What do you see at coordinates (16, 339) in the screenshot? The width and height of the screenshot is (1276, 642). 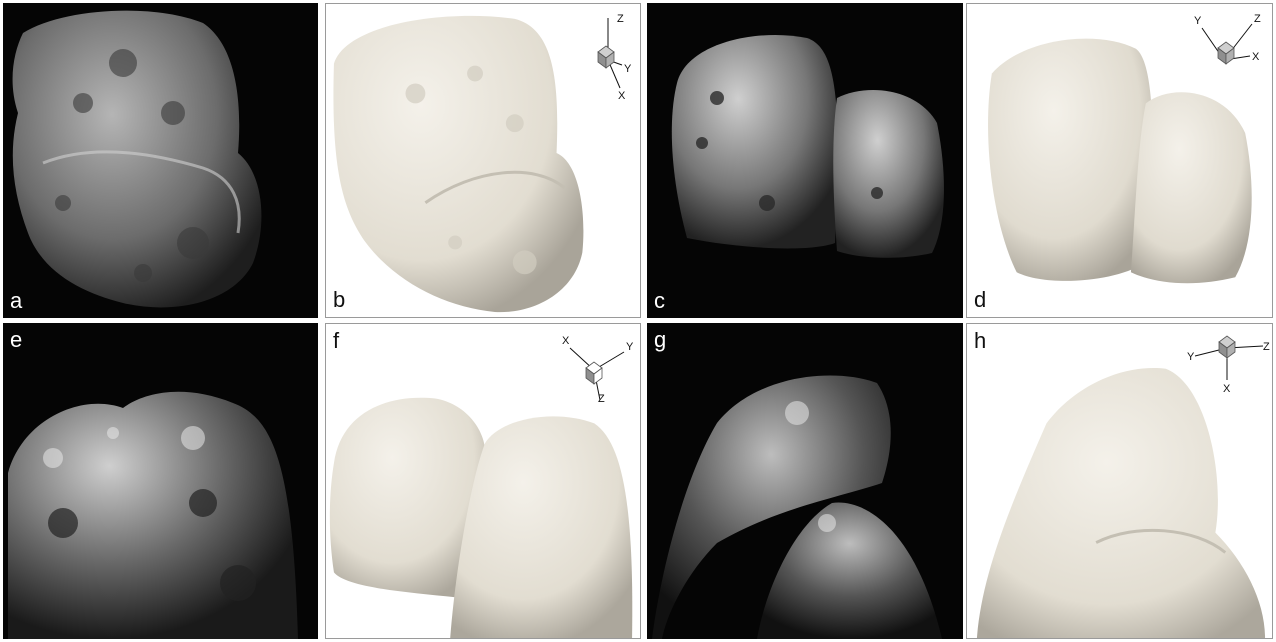 I see `panel-label: e` at bounding box center [16, 339].